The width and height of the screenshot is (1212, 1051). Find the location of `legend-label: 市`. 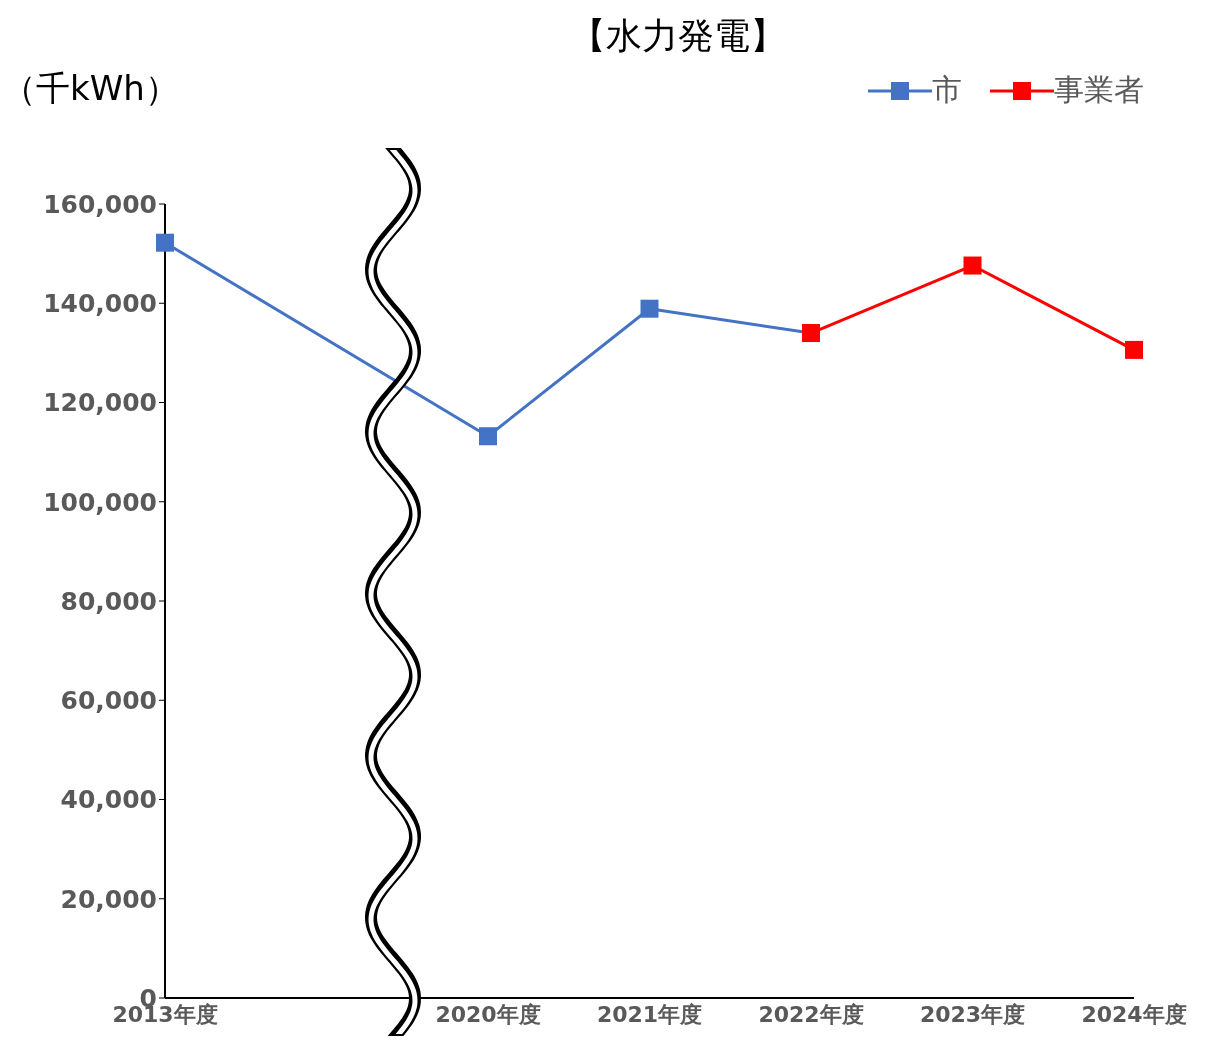

legend-label: 市 is located at coordinates (947, 90).